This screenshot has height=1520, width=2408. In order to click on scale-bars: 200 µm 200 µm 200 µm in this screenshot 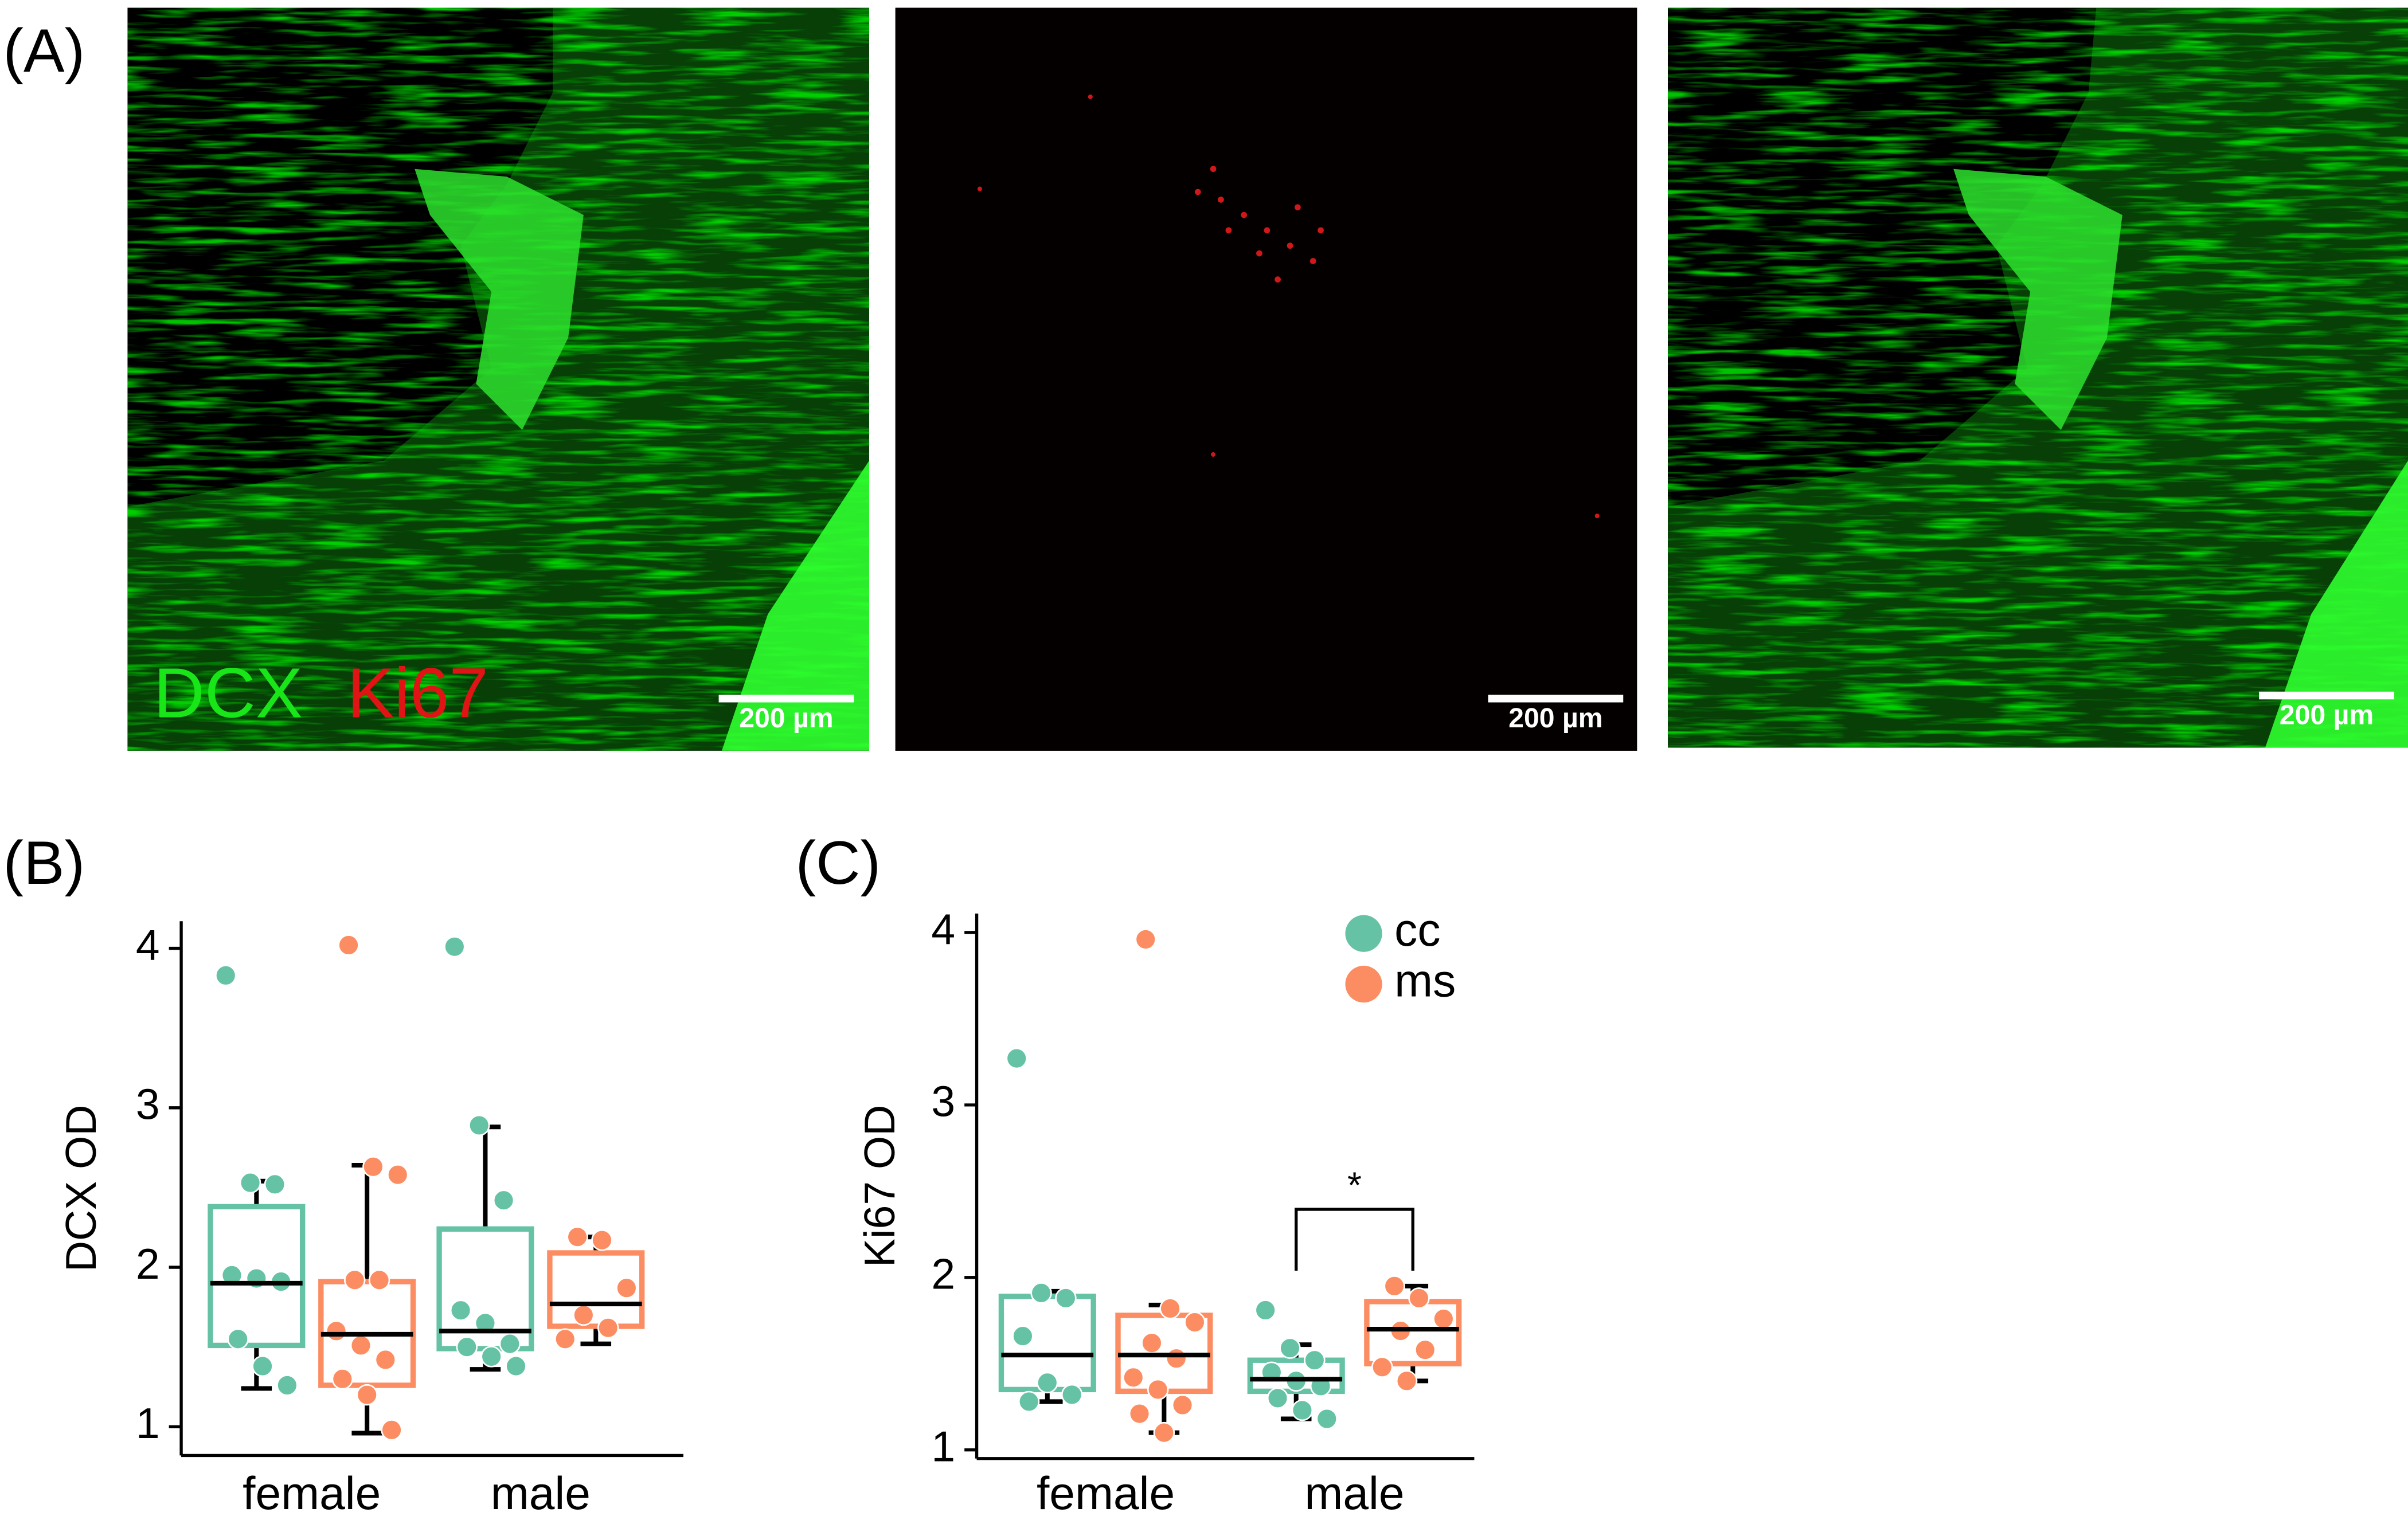, I will do `click(1556, 712)`.